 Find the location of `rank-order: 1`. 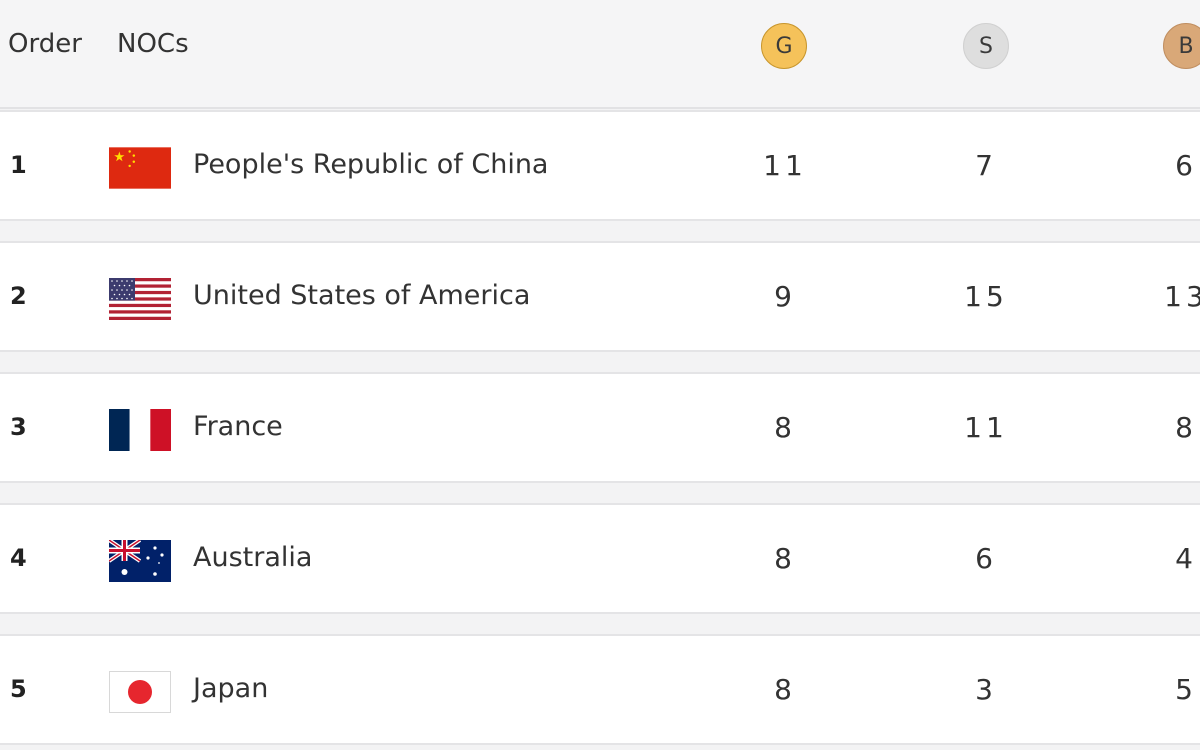

rank-order: 1 is located at coordinates (18, 165).